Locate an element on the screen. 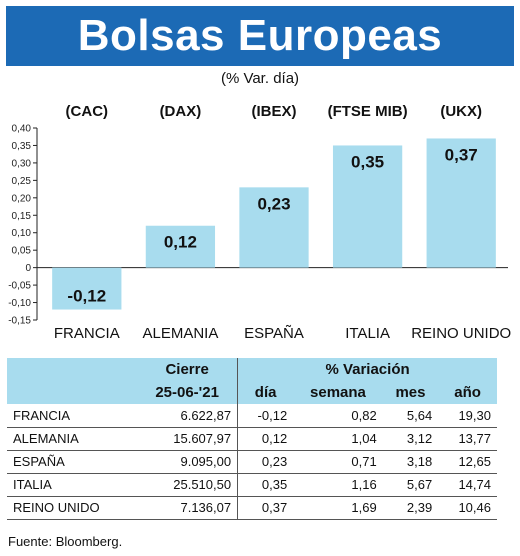 The image size is (520, 556). row-ano: 14,74 is located at coordinates (467, 485).